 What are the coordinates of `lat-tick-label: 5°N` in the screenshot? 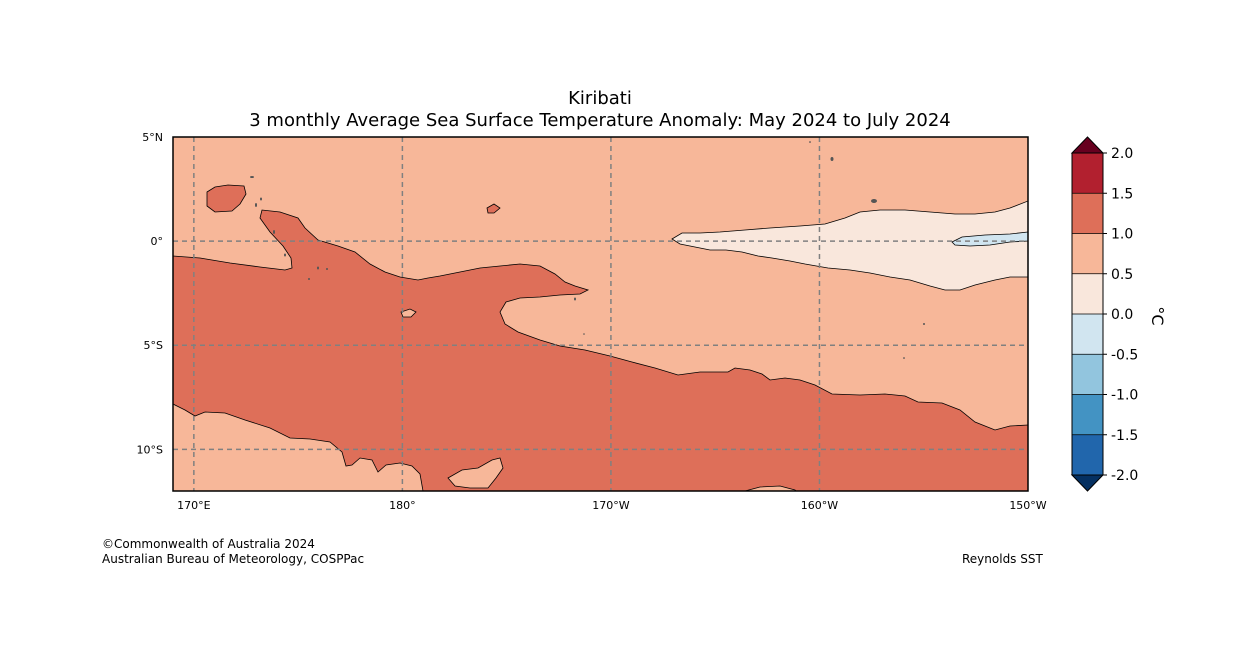 It's located at (152, 137).